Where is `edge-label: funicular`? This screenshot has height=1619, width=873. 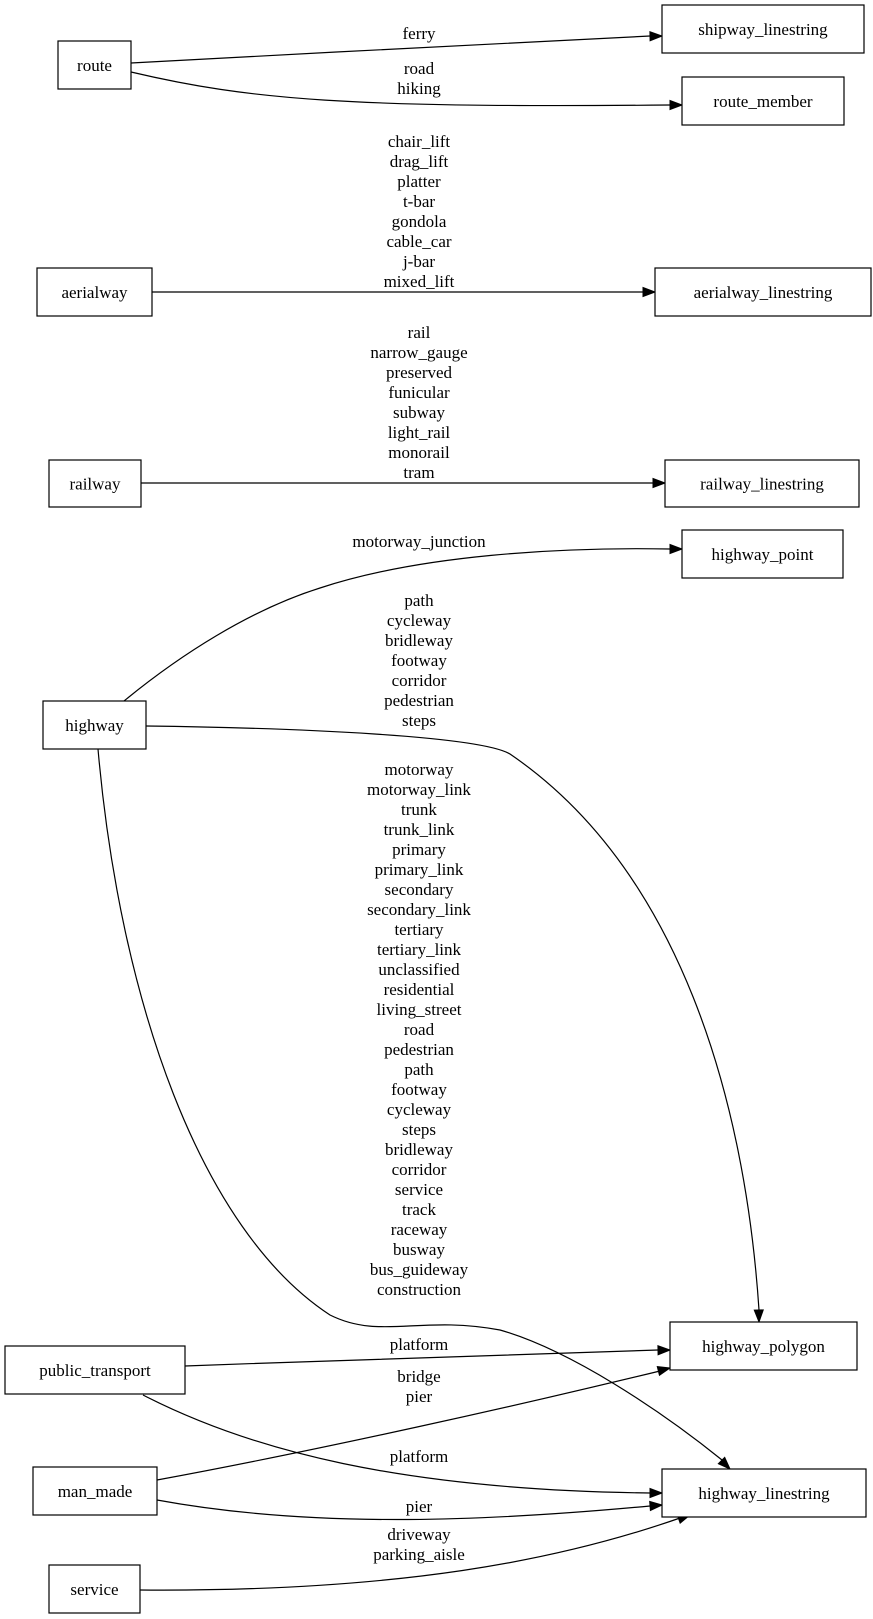 edge-label: funicular is located at coordinates (419, 392).